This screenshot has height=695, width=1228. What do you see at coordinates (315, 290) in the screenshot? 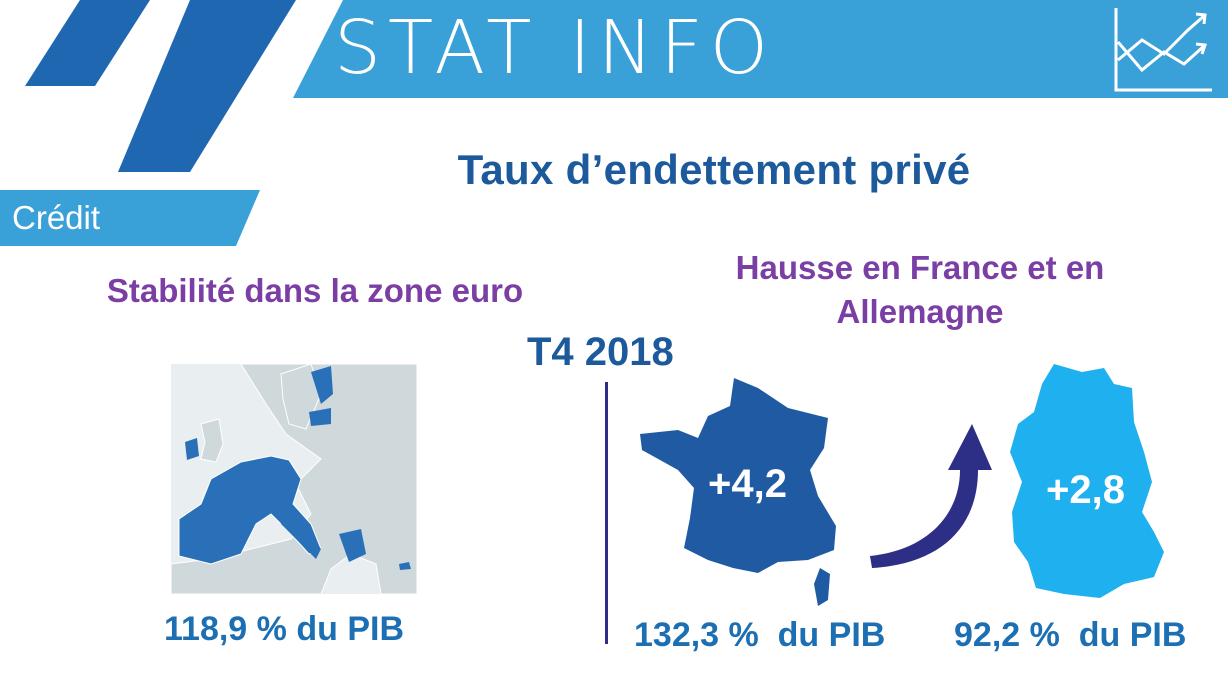
I see `euro-area-subtitle: Stabilité dans la zone euro` at bounding box center [315, 290].